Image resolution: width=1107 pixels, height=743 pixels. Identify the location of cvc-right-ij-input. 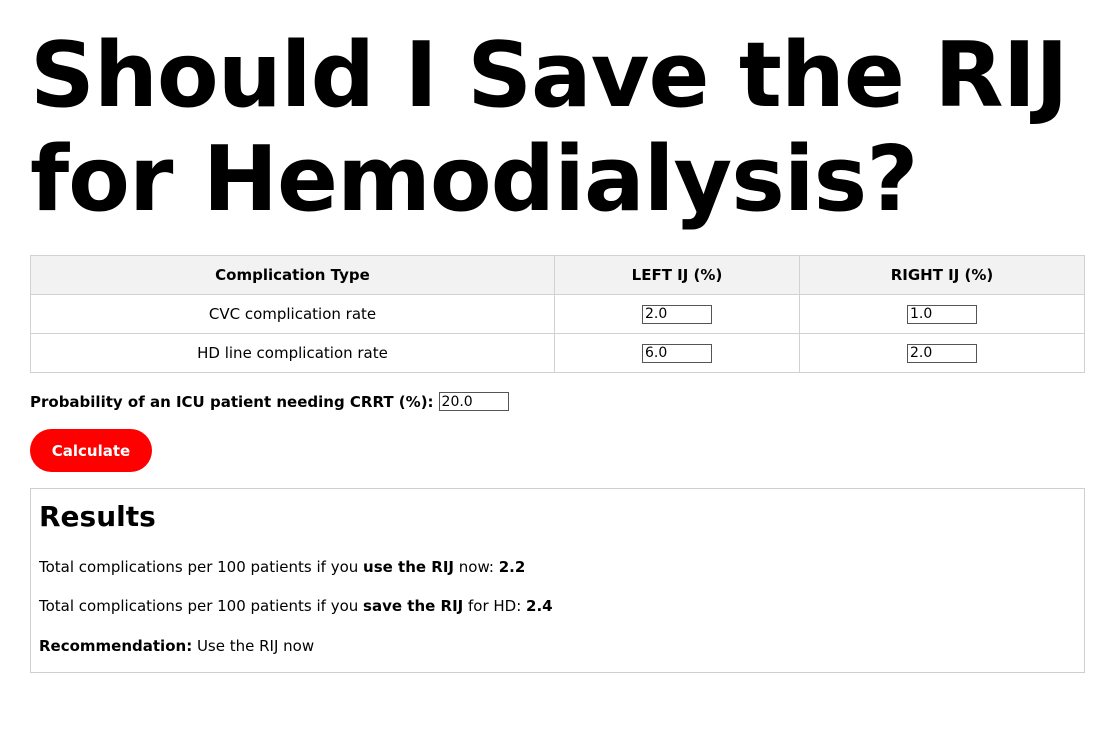
(942, 314).